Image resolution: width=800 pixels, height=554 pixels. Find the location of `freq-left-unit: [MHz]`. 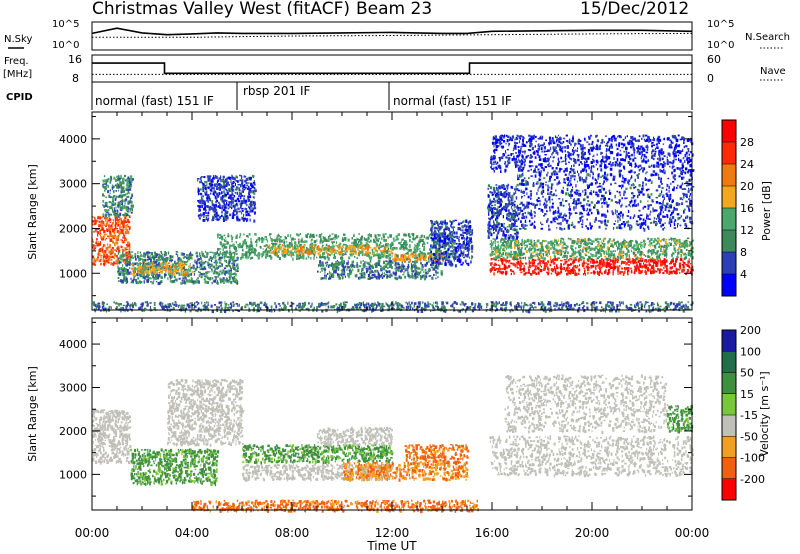

freq-left-unit: [MHz] is located at coordinates (17, 74).